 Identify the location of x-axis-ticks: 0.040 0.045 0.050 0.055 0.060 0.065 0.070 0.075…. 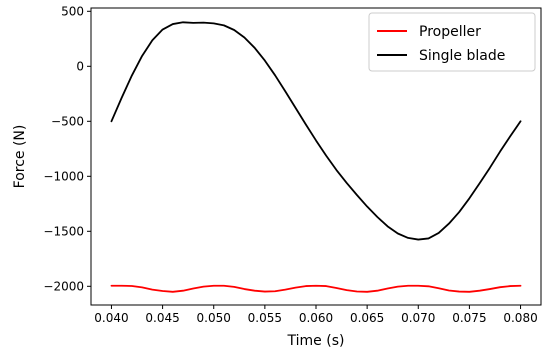
(316, 315).